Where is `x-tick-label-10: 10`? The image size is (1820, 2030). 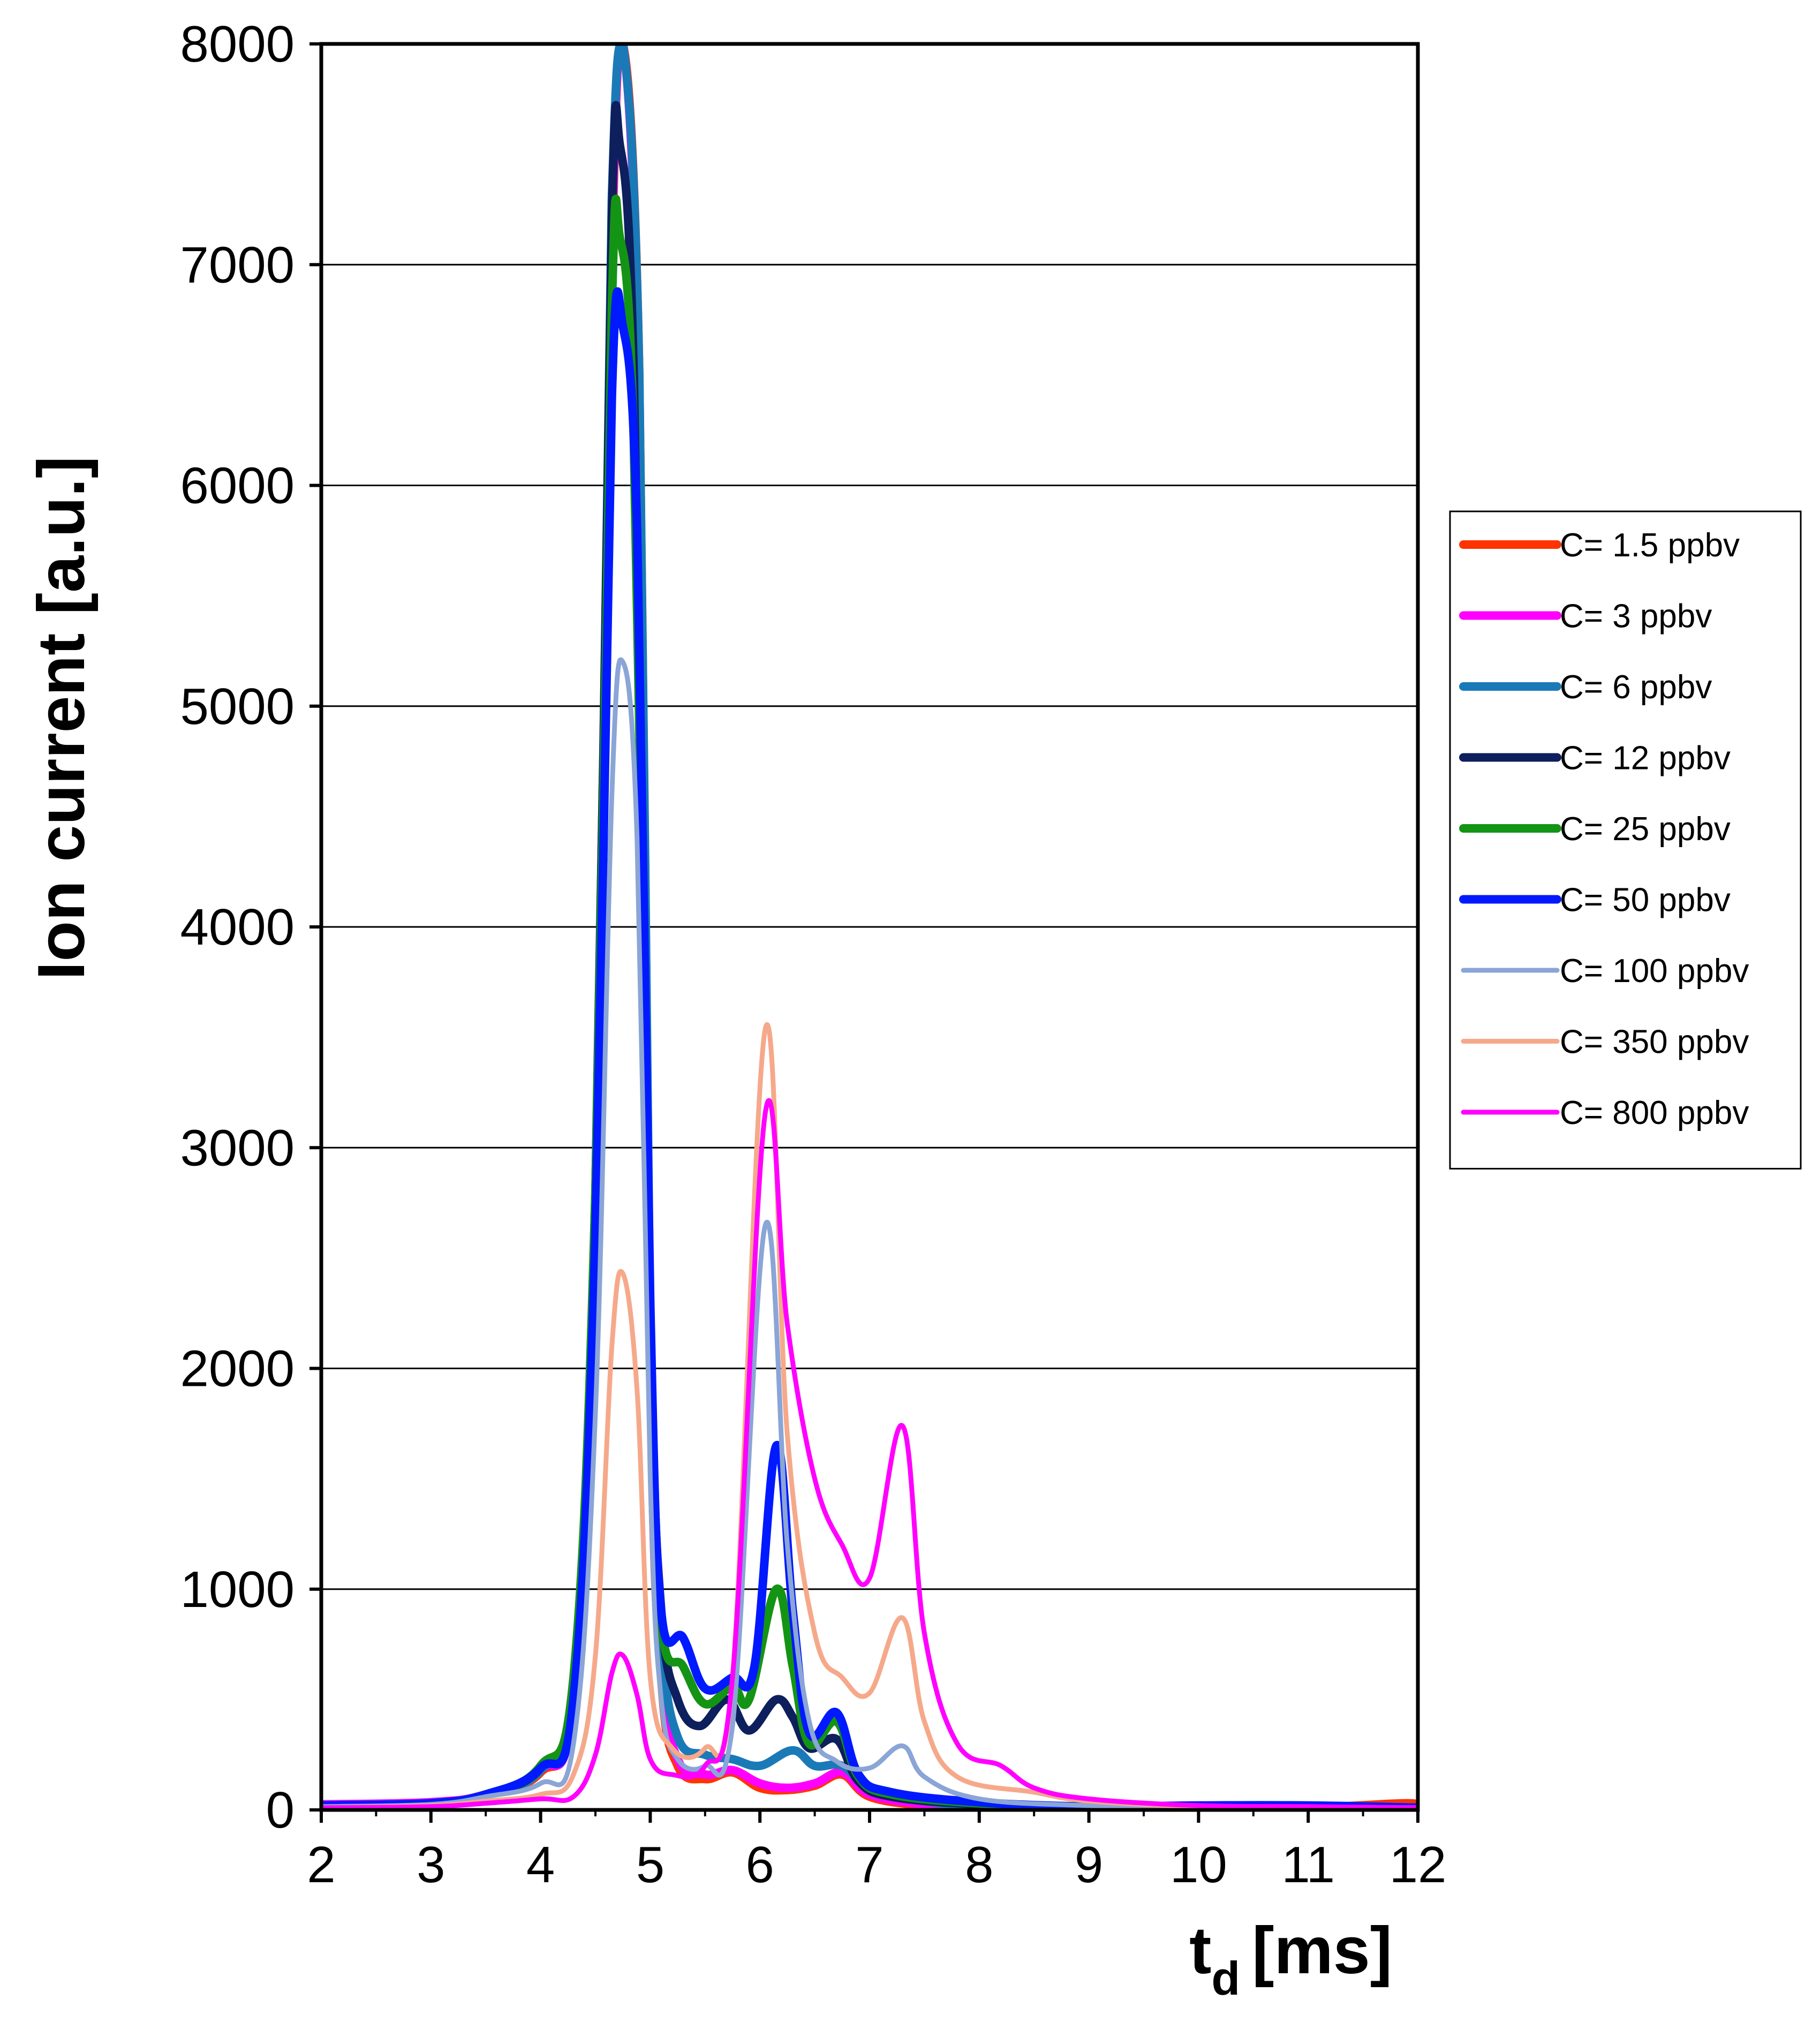
x-tick-label-10: 10 is located at coordinates (1198, 1864).